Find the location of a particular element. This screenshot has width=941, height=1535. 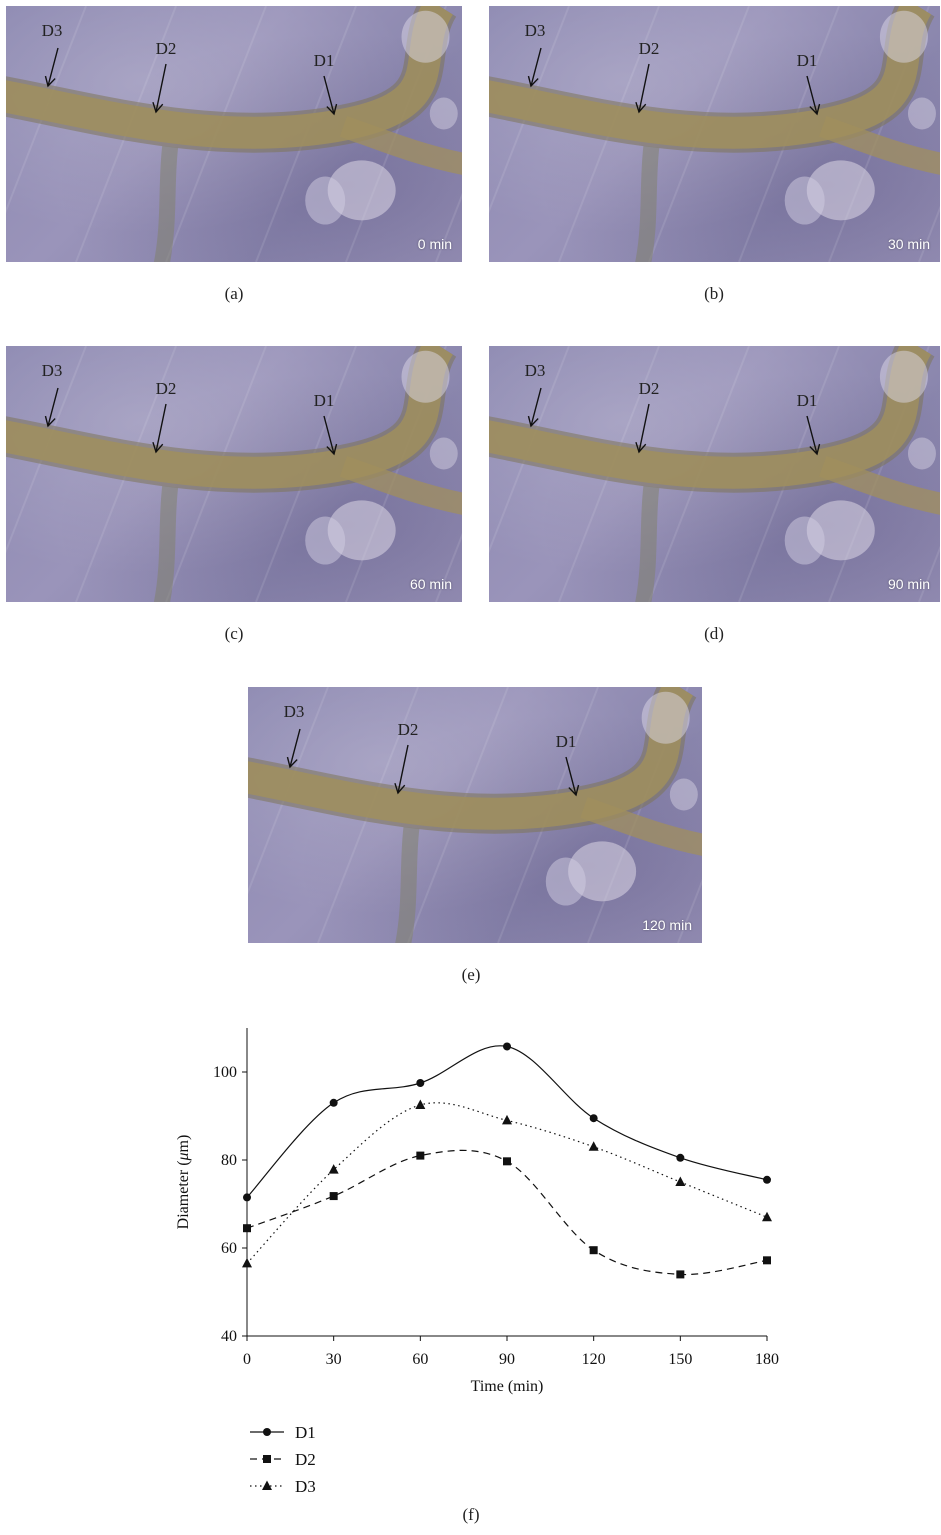

legend-label: D3 is located at coordinates (305, 1486).